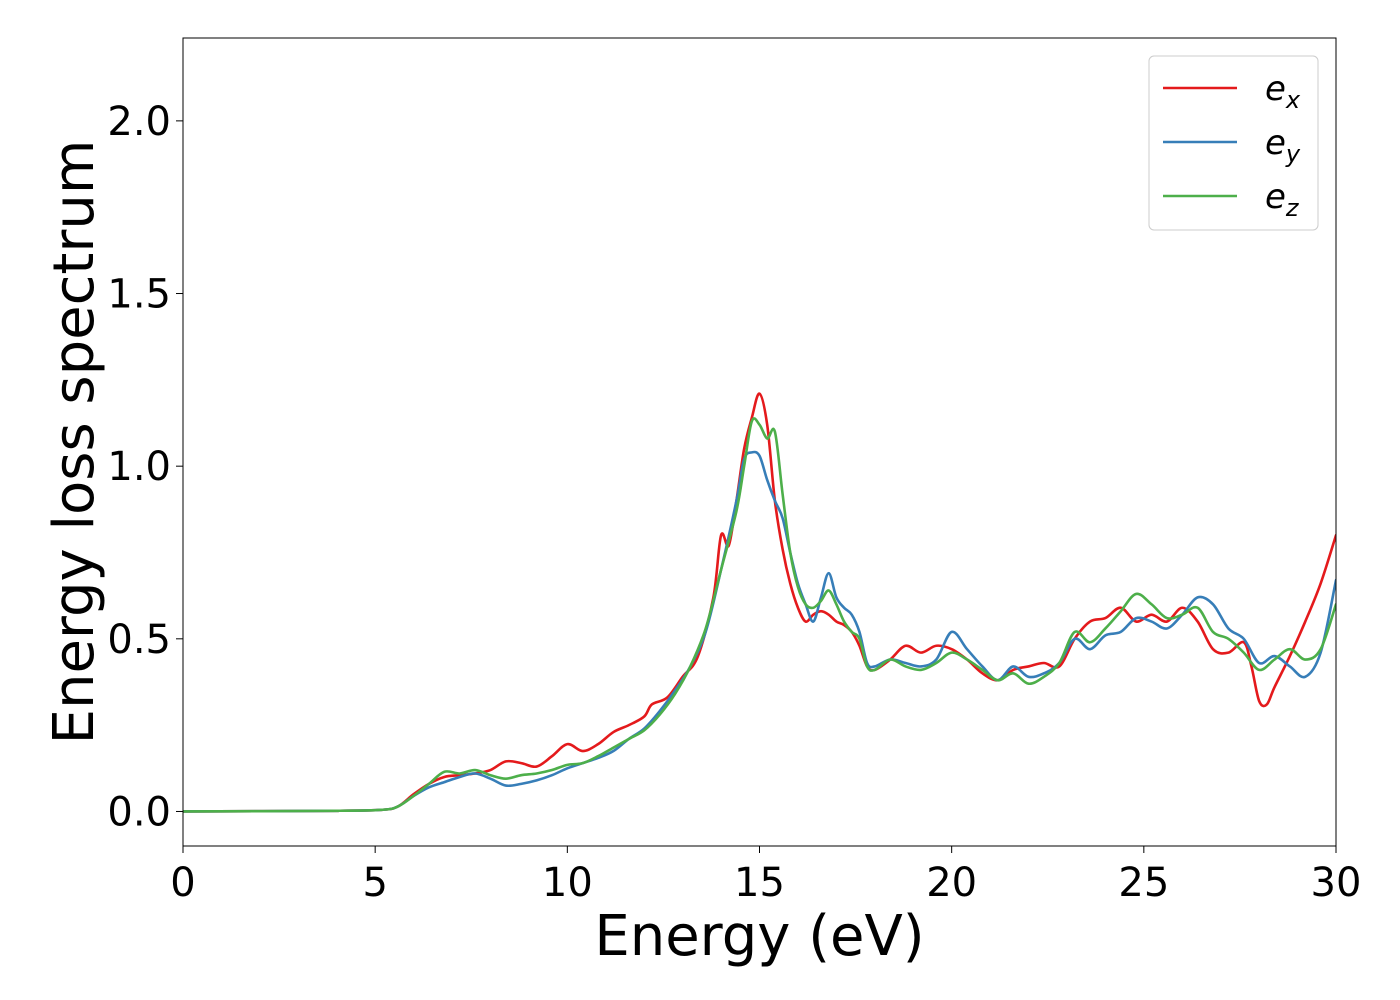  I want to click on x-tick-label: 0, so click(182, 883).